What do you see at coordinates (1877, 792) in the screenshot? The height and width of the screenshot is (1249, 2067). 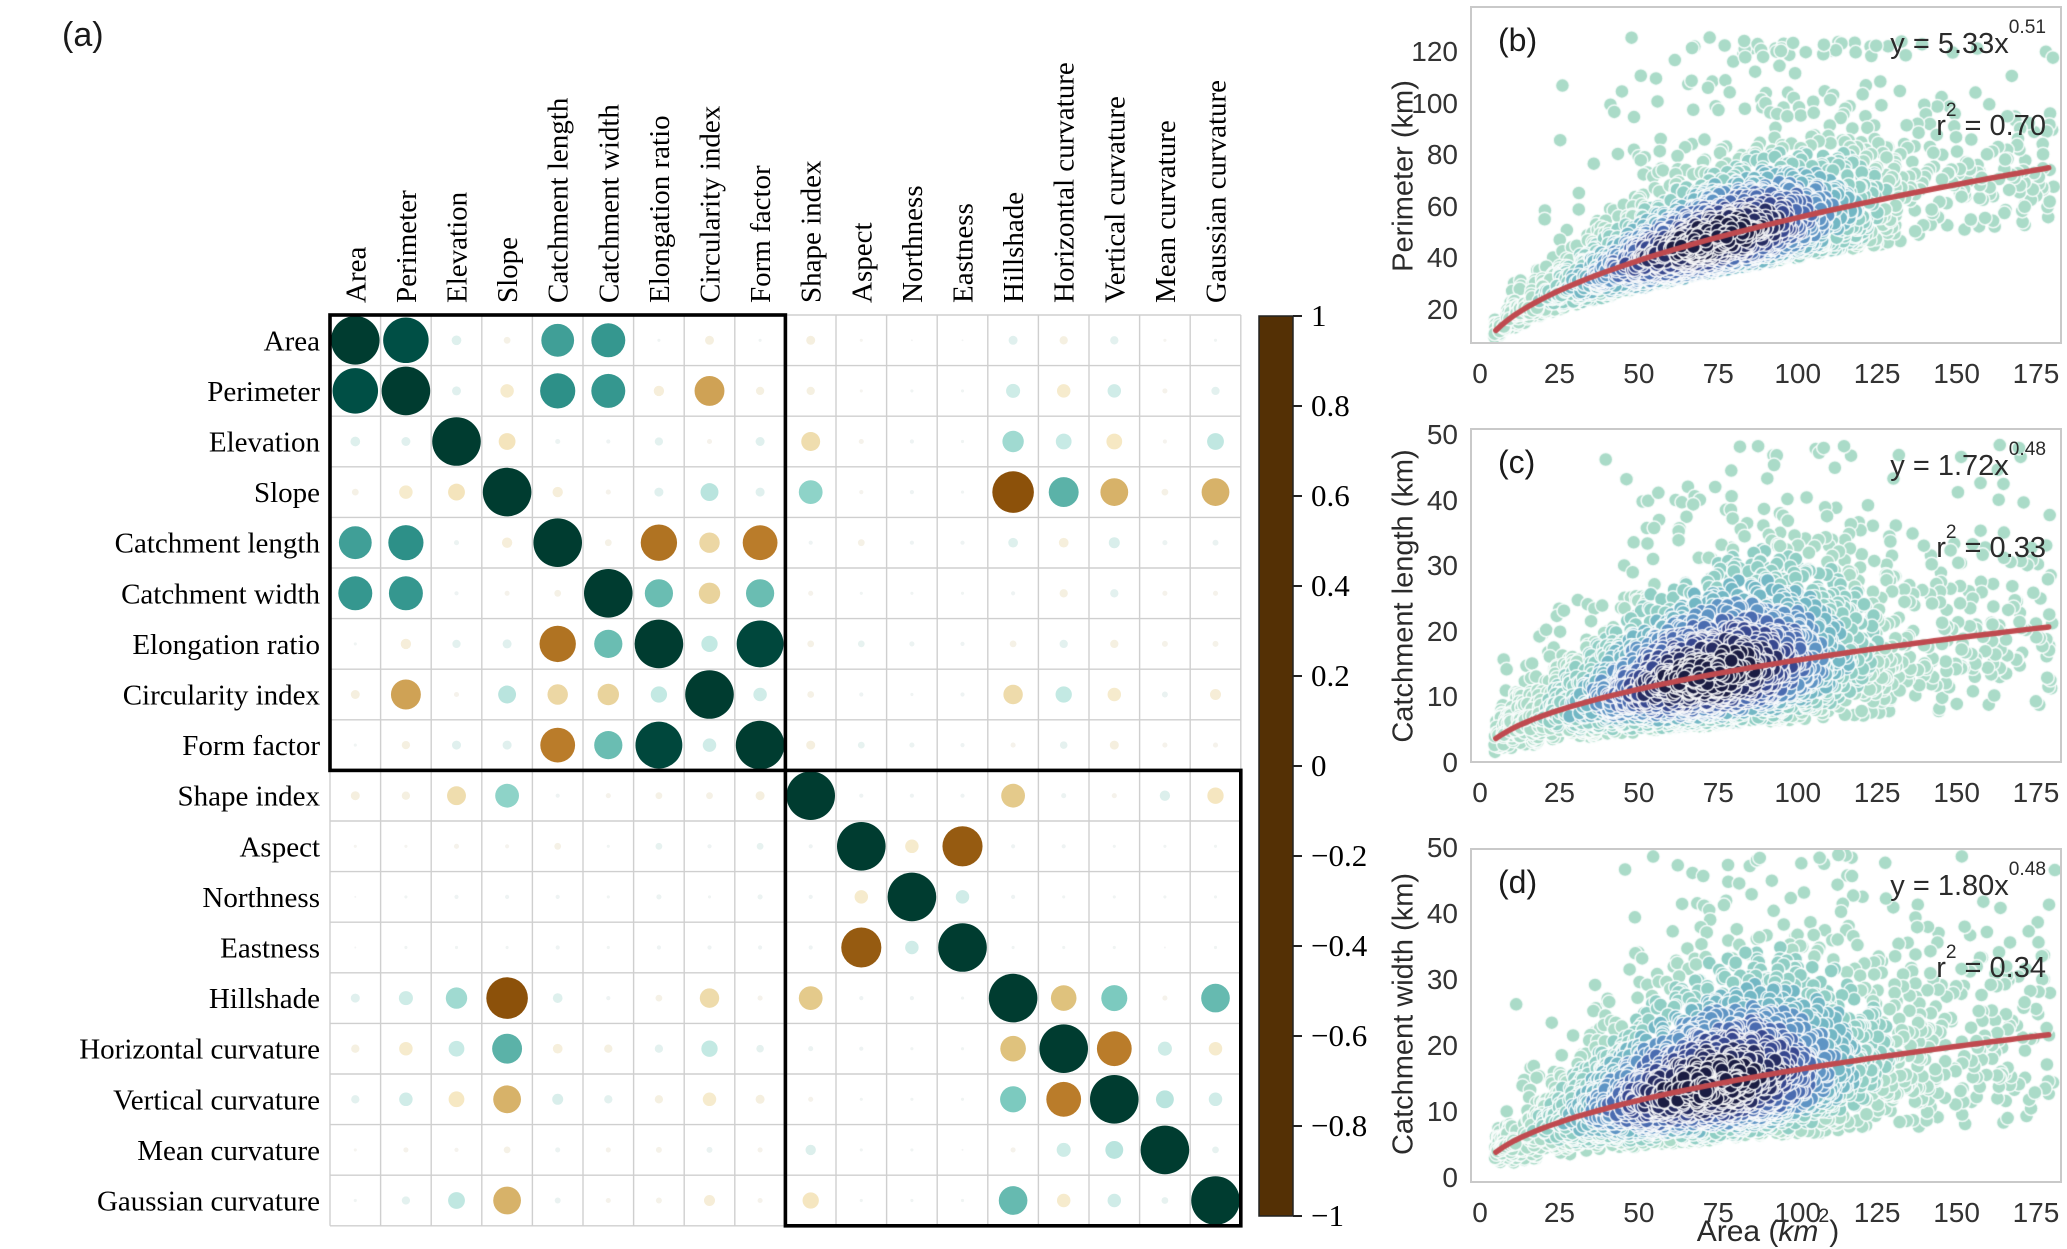 I see `x-tick-label: 125` at bounding box center [1877, 792].